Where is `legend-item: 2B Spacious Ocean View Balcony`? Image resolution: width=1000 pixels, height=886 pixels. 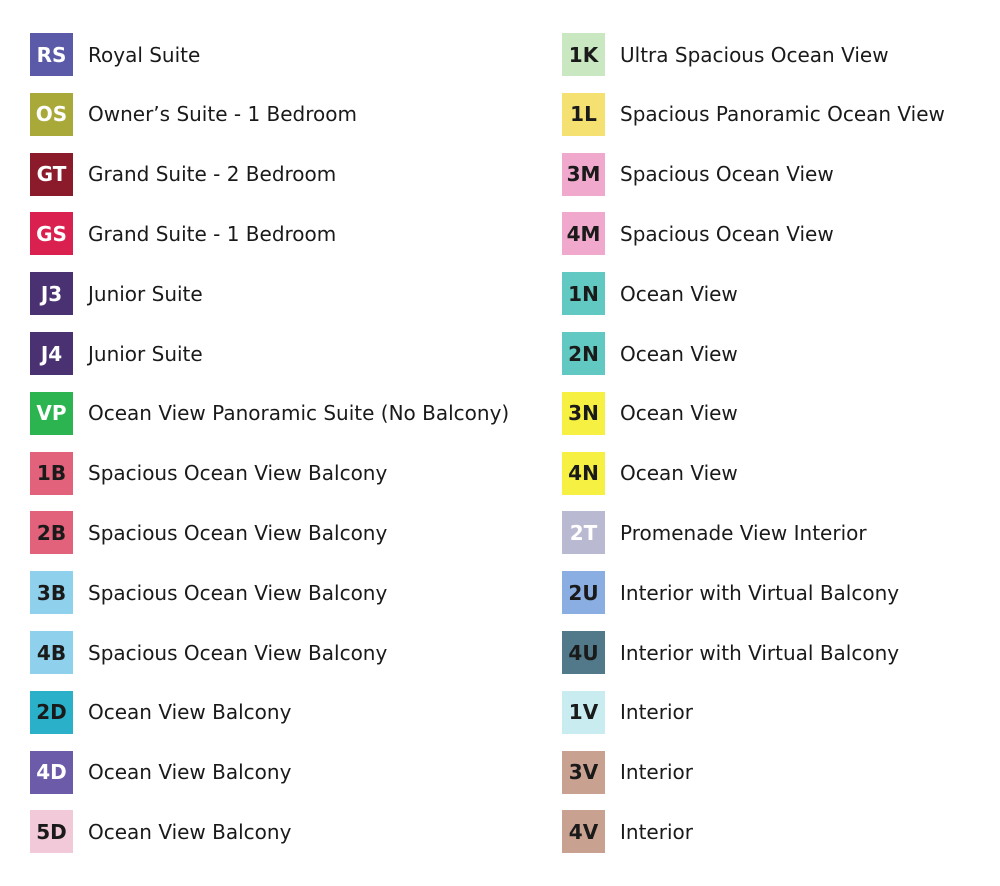 legend-item: 2B Spacious Ocean View Balcony is located at coordinates (209, 533).